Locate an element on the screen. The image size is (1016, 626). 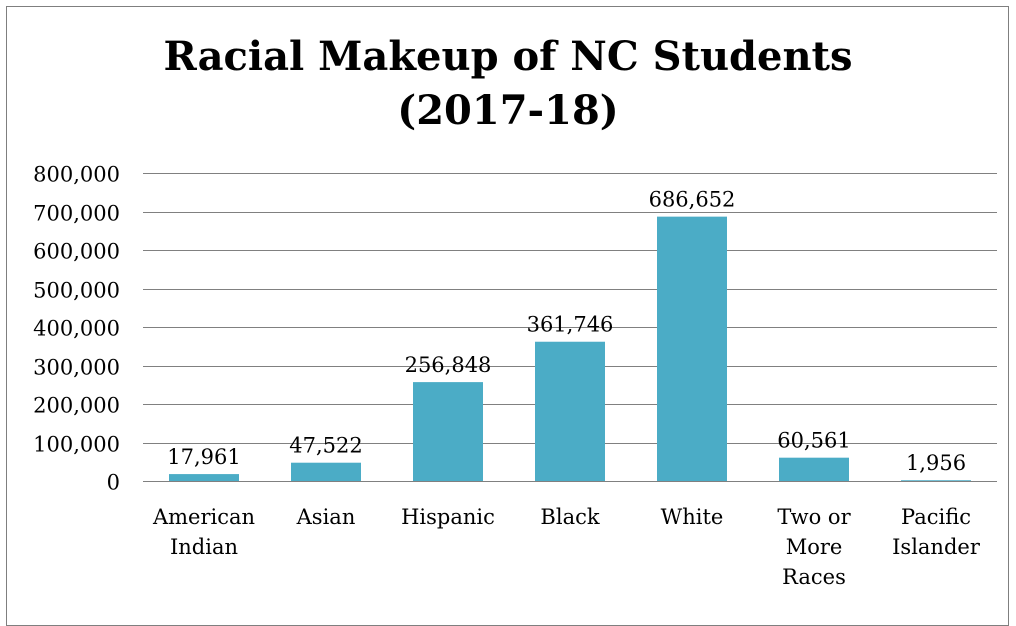
y-tick-label: 0 is located at coordinates (113, 483).